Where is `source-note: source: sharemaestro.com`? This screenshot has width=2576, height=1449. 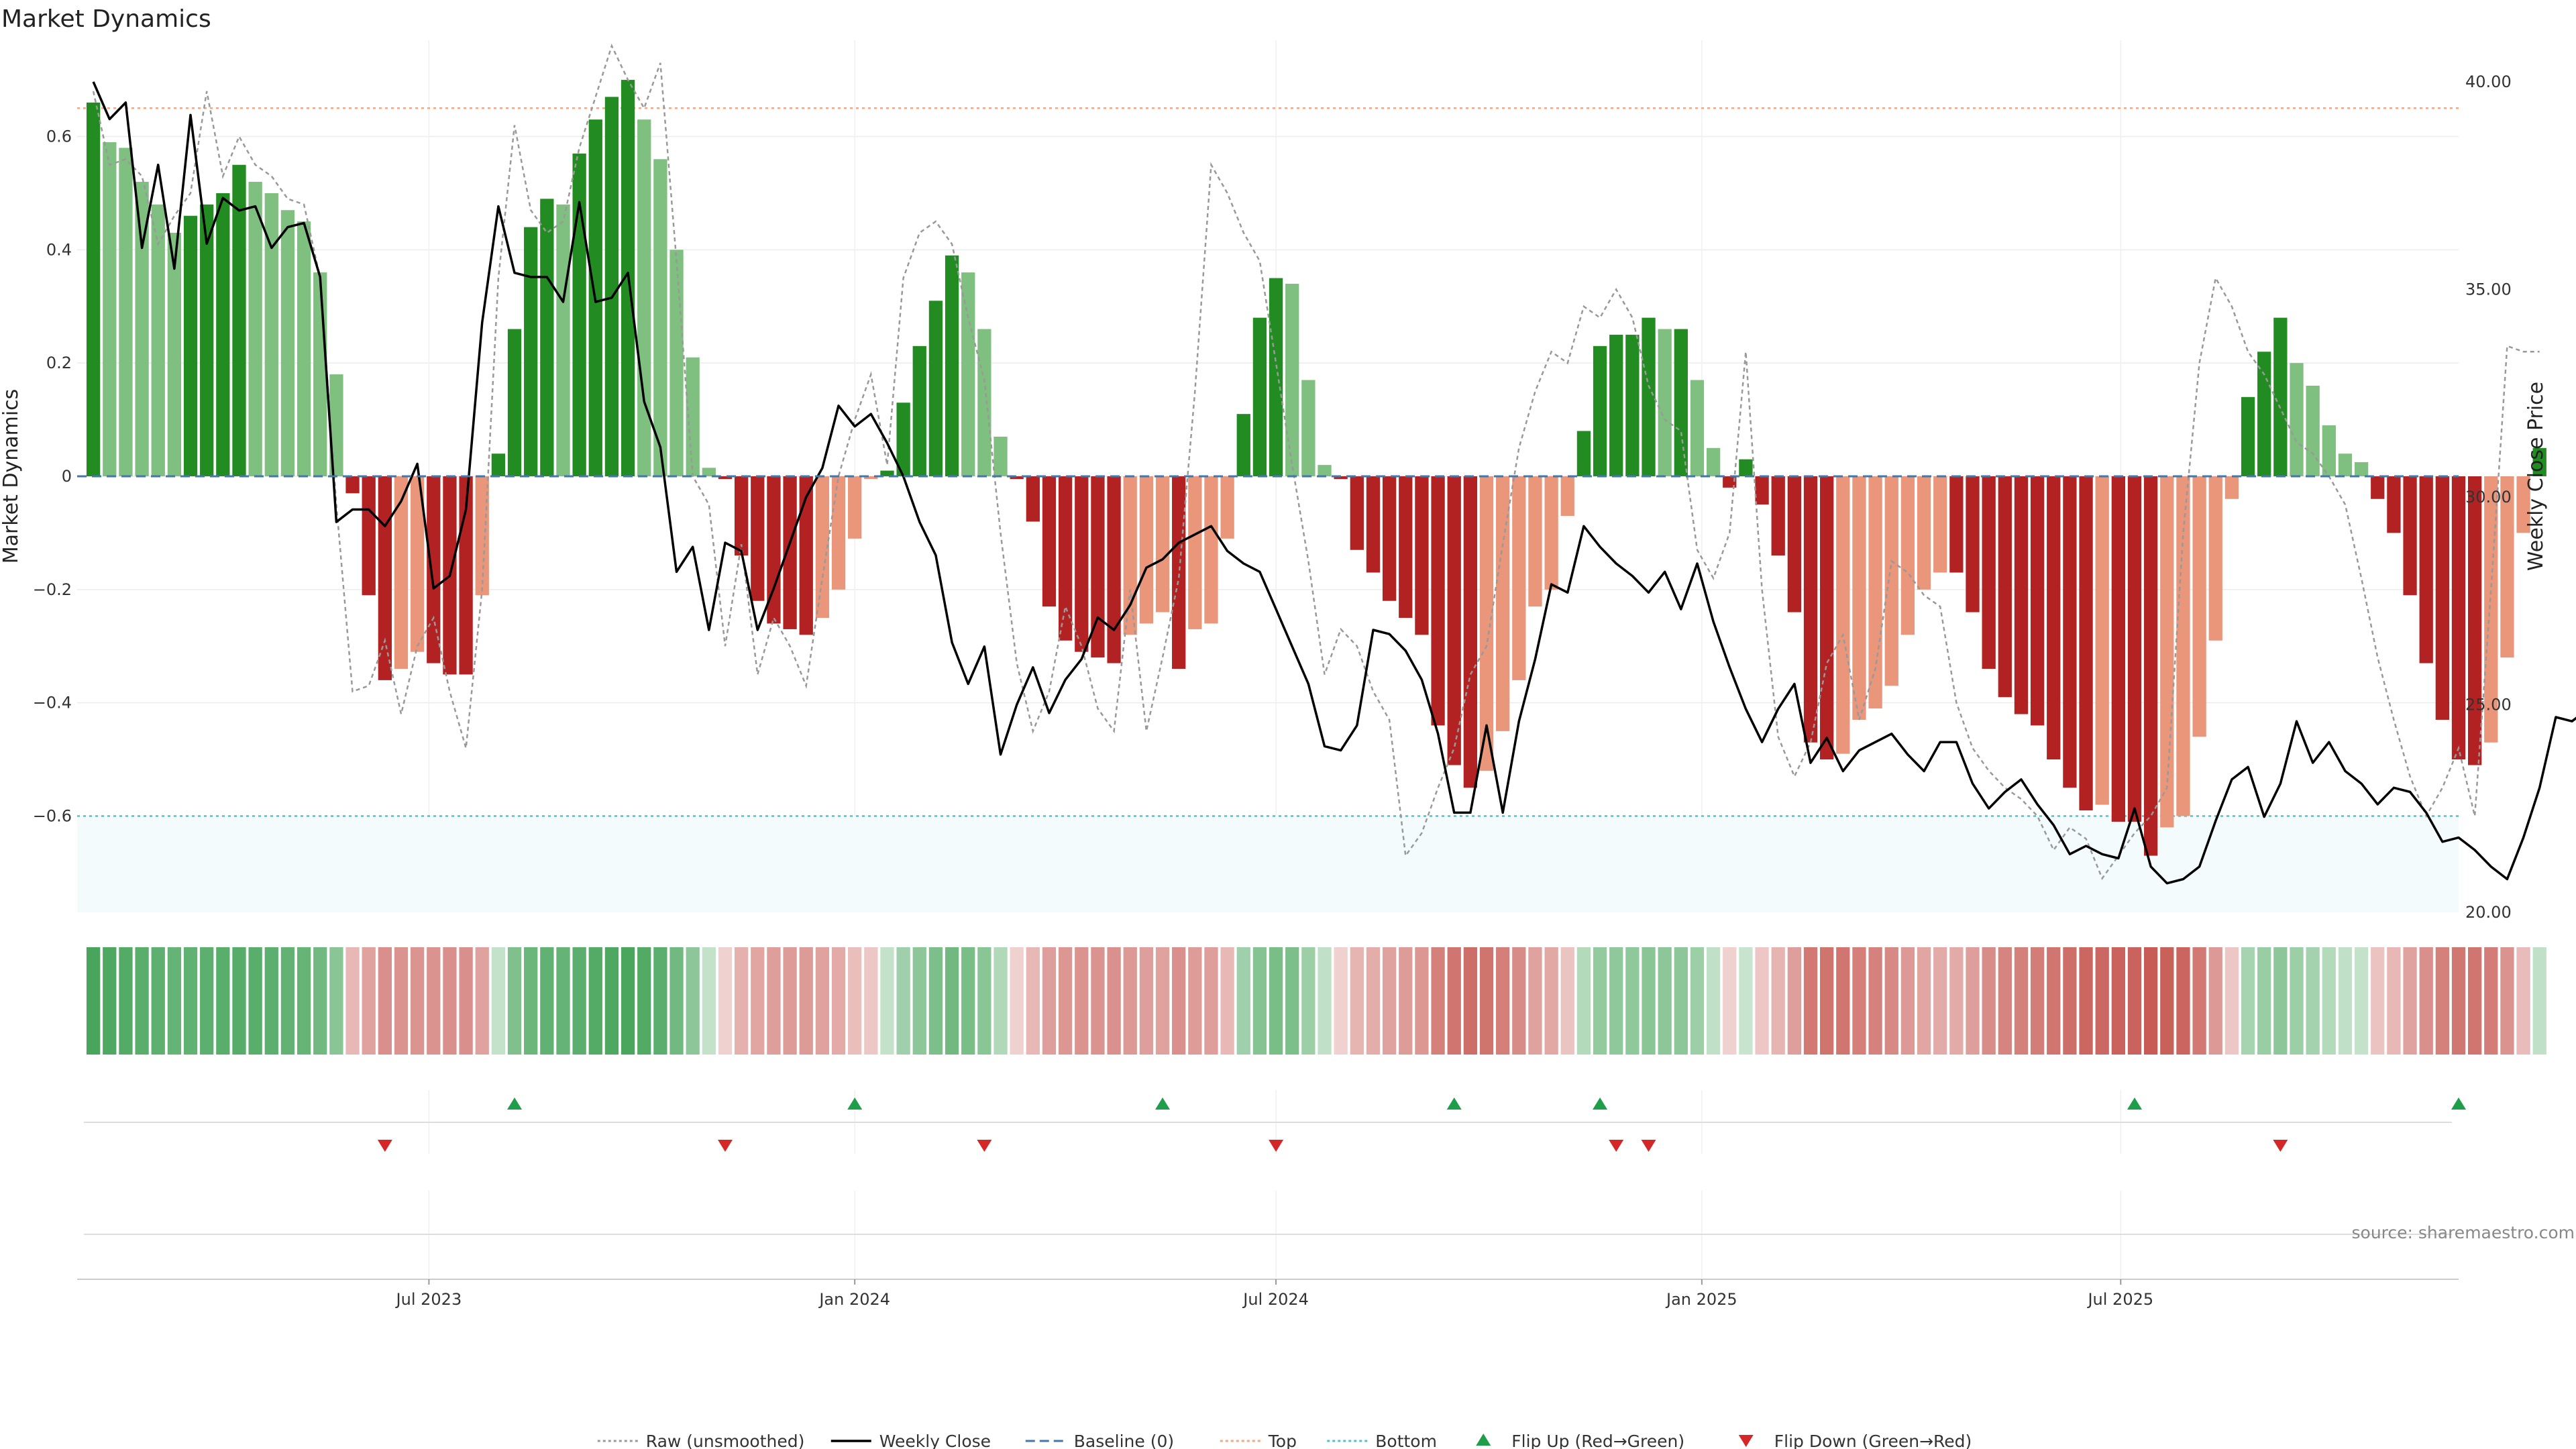 source-note: source: sharemaestro.com is located at coordinates (2463, 1232).